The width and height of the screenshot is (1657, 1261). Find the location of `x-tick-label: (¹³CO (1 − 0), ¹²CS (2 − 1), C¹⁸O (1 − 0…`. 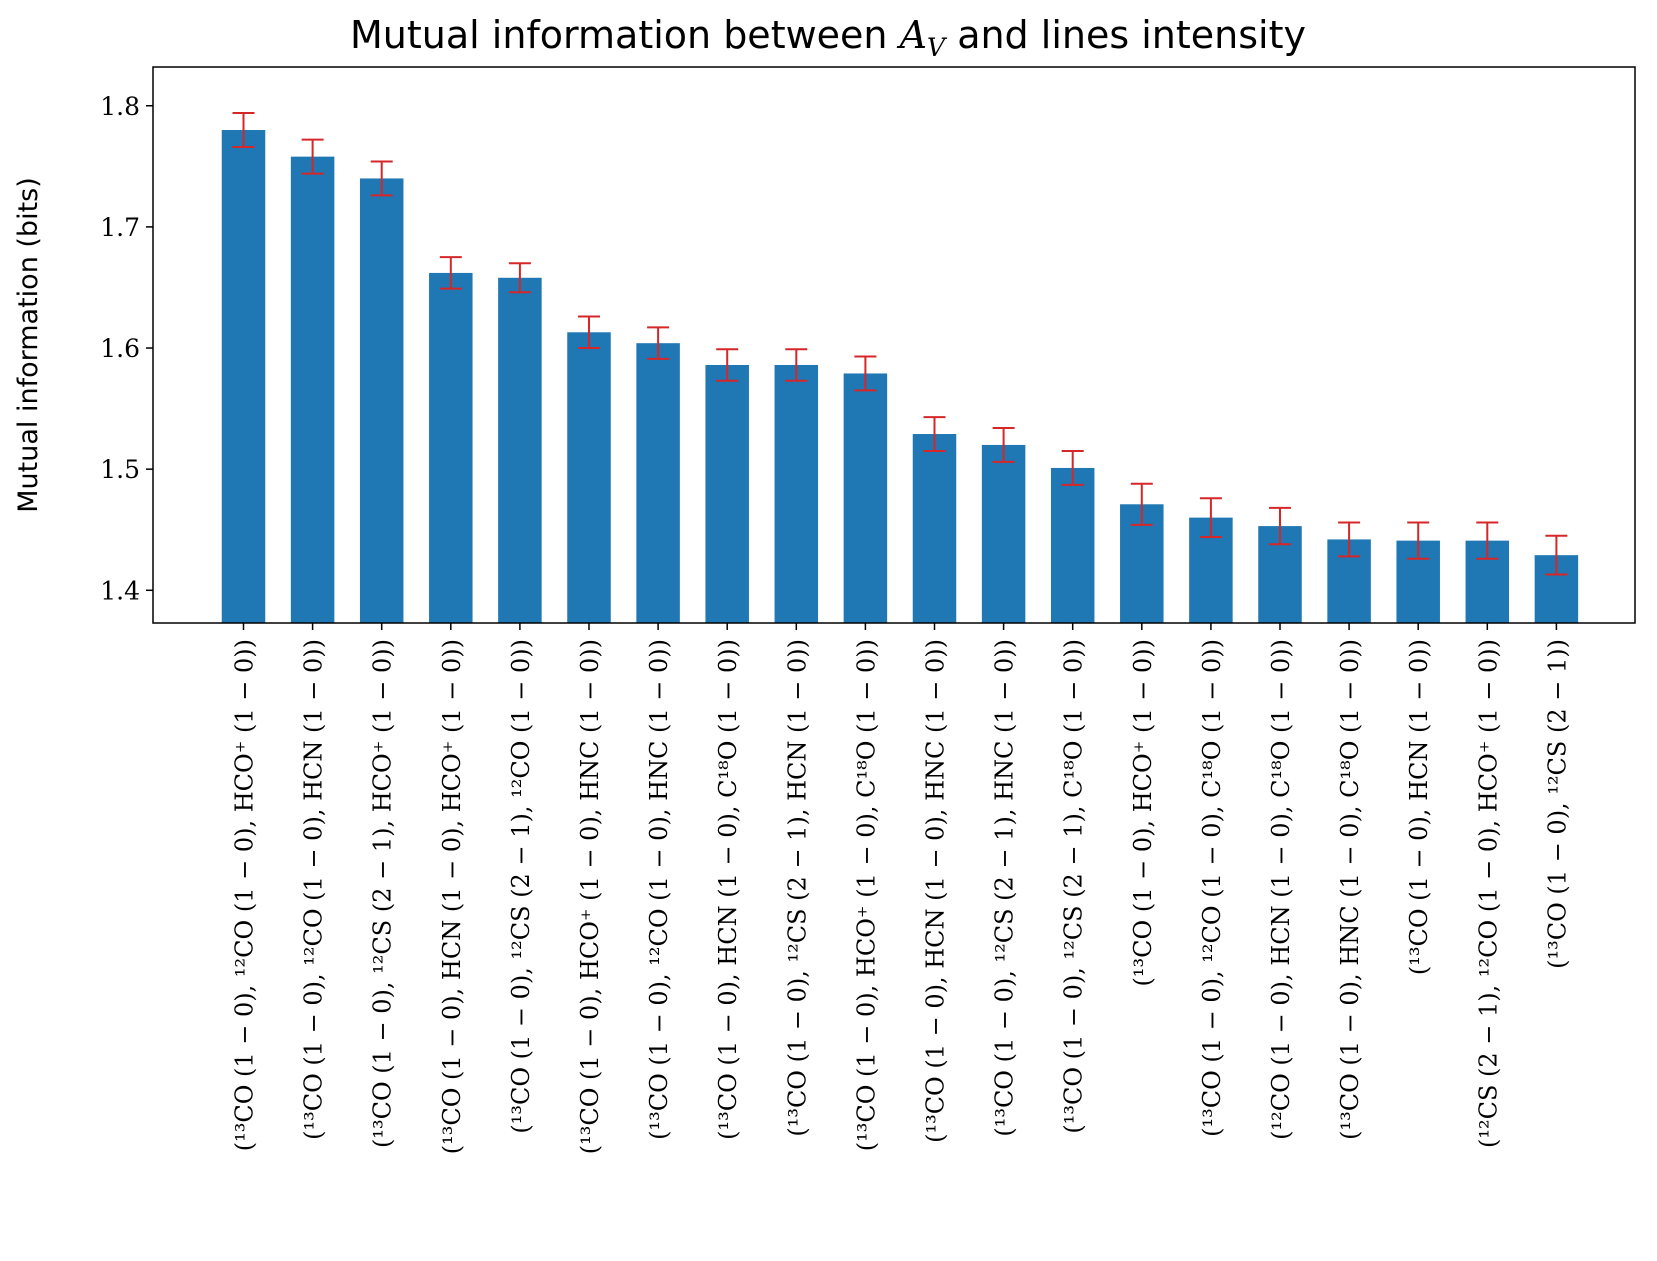

x-tick-label: (¹³CO (1 − 0), ¹²CS (2 − 1), C¹⁸O (1 − 0… is located at coordinates (1074, 886).